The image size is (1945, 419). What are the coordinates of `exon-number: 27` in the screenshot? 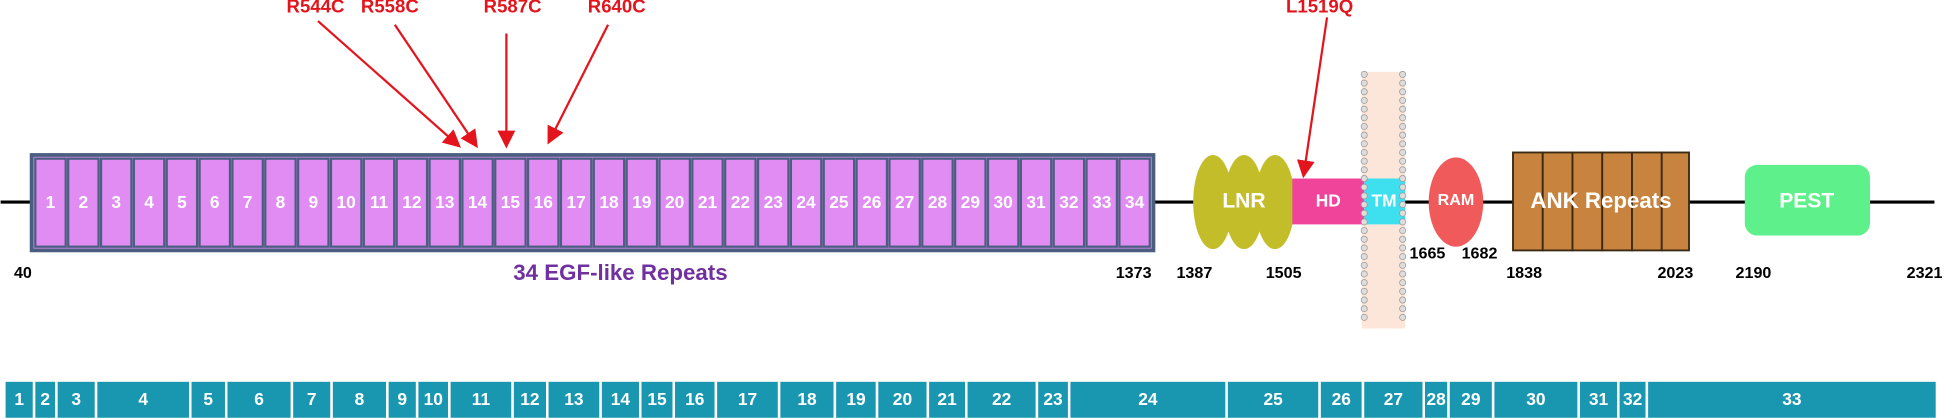 It's located at (1393, 399).